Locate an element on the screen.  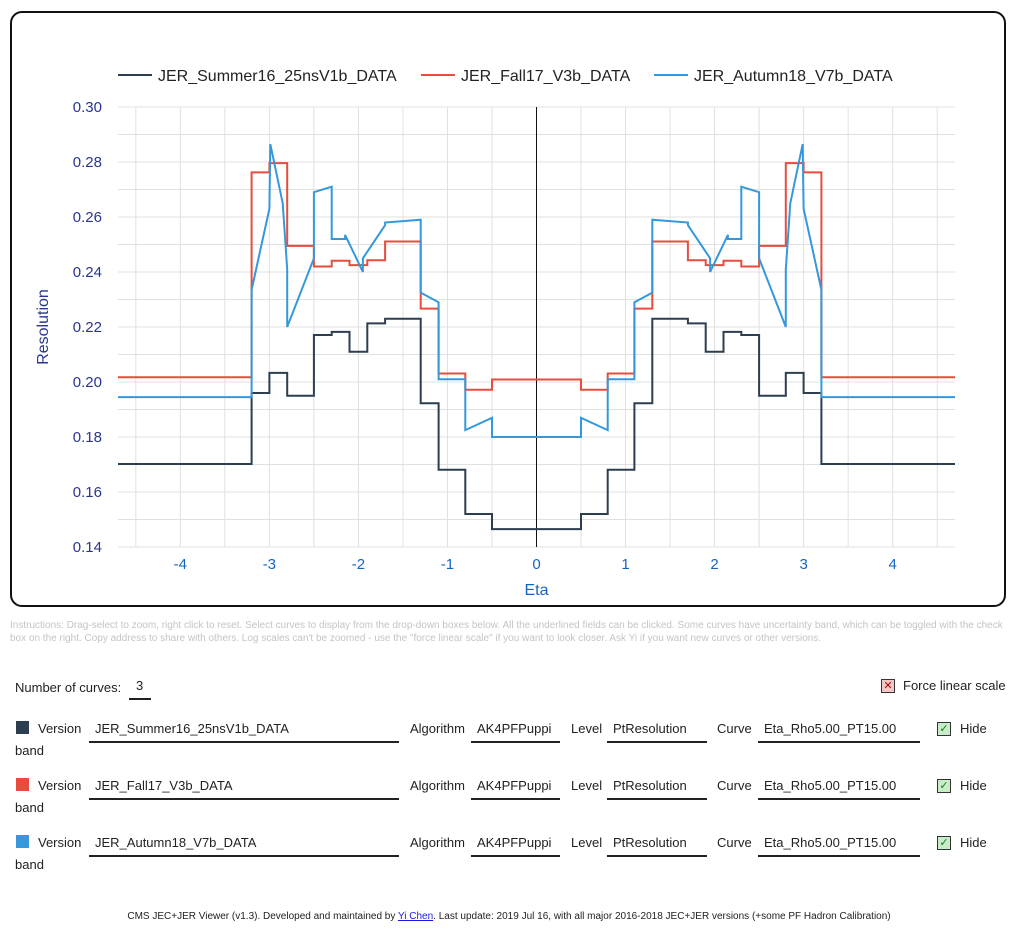
legend-label-3: JER_Autumn18_V7b_DATA is located at coordinates (793, 76).